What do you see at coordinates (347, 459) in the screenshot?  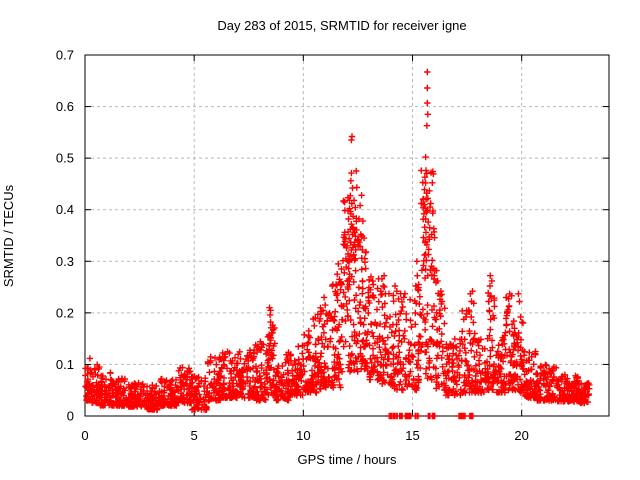 I see `x-axis-label: GPS time / hours` at bounding box center [347, 459].